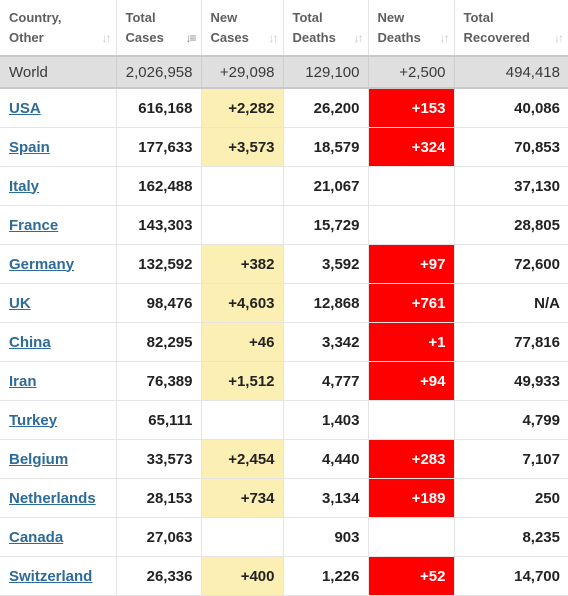  Describe the element at coordinates (190, 38) in the screenshot. I see `sort-desc-icon: ↓≡` at that location.